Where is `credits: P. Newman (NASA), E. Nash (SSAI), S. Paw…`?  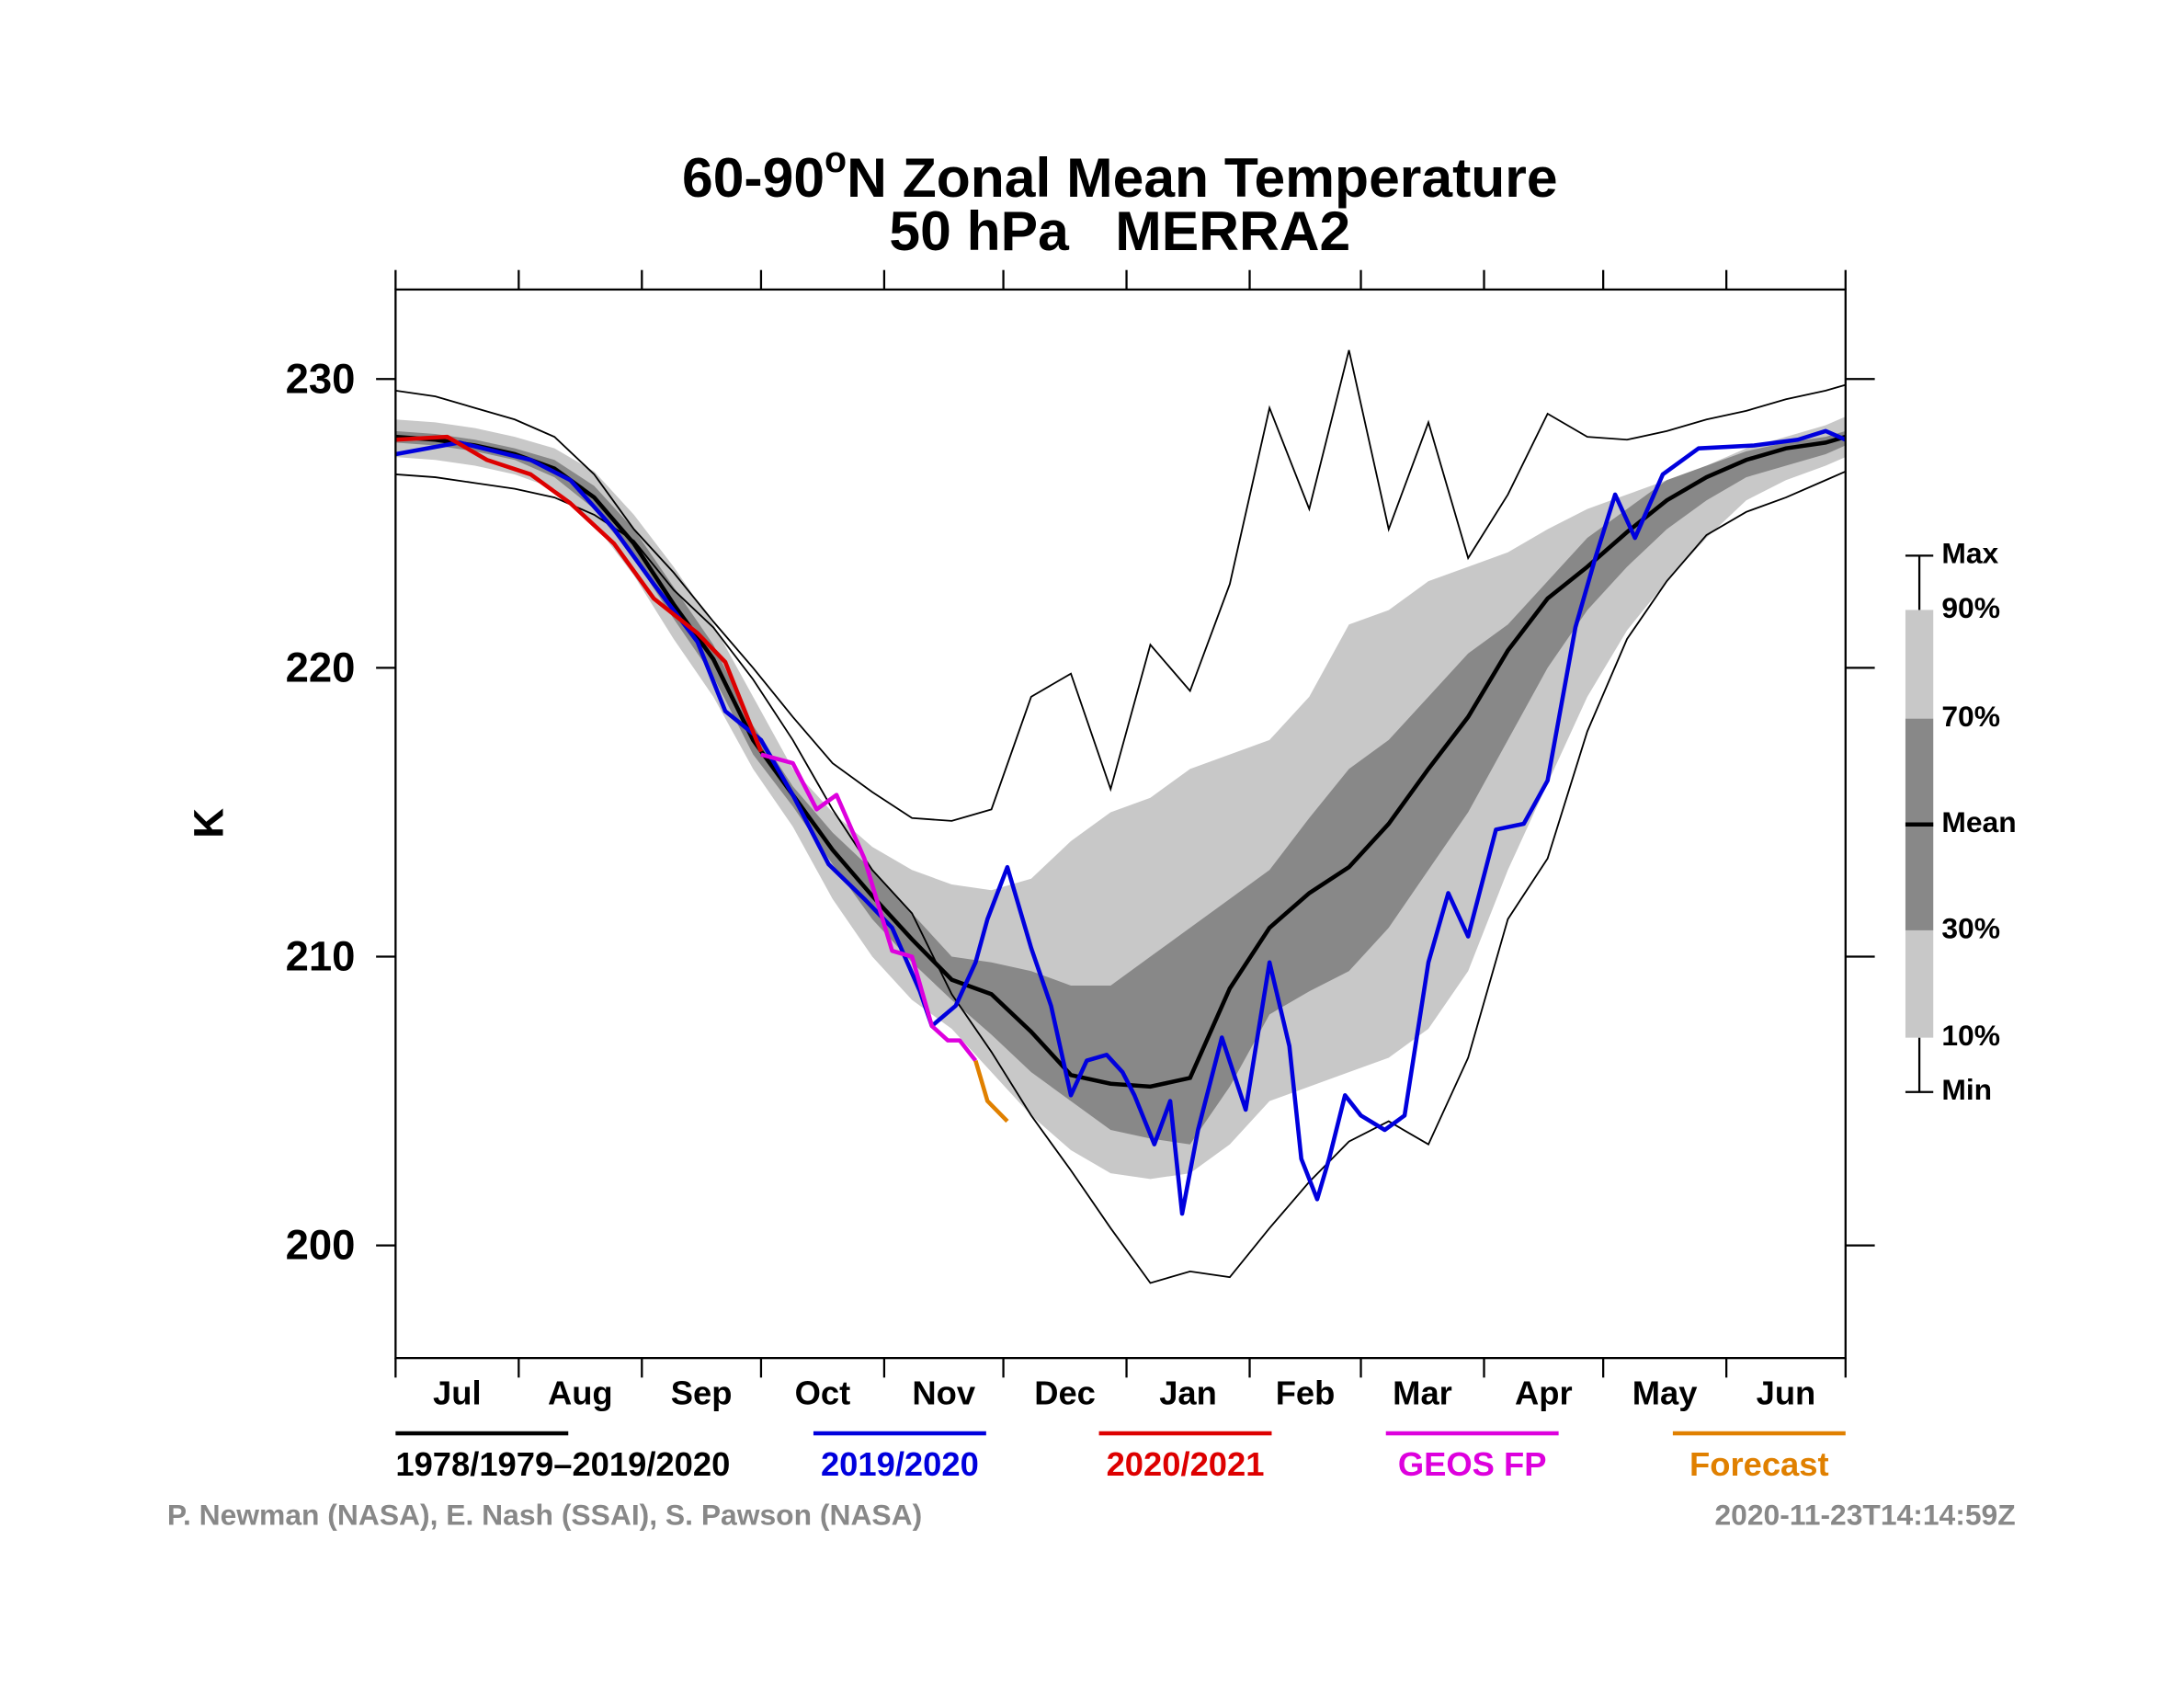
credits: P. Newman (NASA), E. Nash (SSAI), S. Paw… is located at coordinates (544, 1515).